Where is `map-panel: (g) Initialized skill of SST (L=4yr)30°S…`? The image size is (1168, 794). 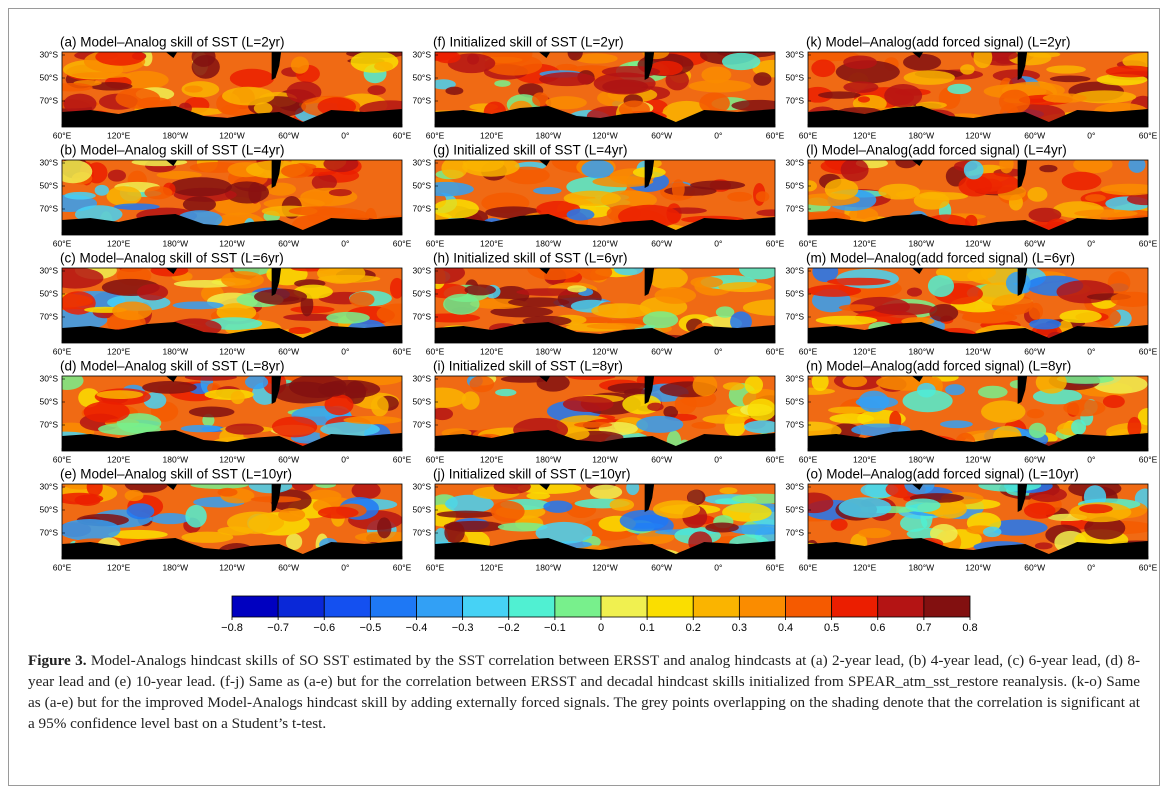 map-panel: (g) Initialized skill of SST (L=4yr)30°S… is located at coordinates (598, 196).